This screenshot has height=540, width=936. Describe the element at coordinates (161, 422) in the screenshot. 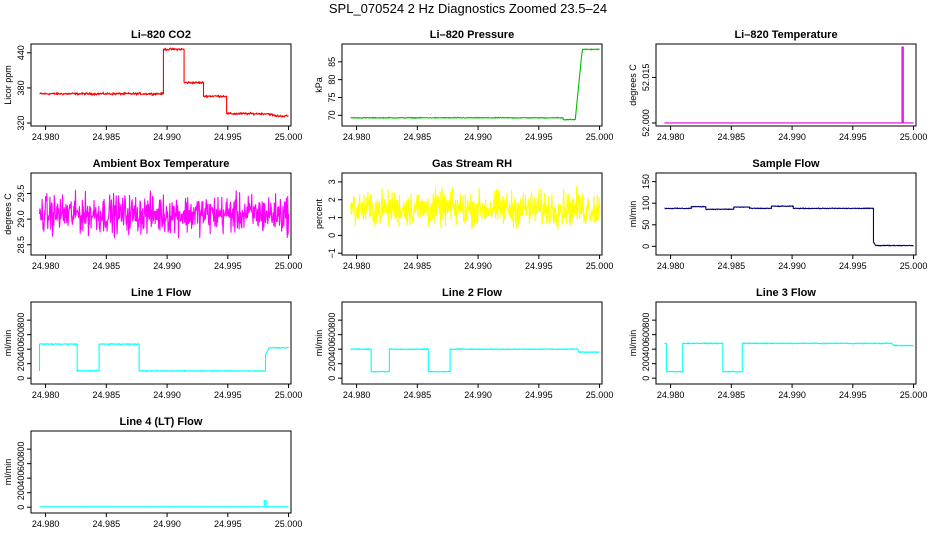

I see `chart-title: Line 4 (LT) Flow` at that location.